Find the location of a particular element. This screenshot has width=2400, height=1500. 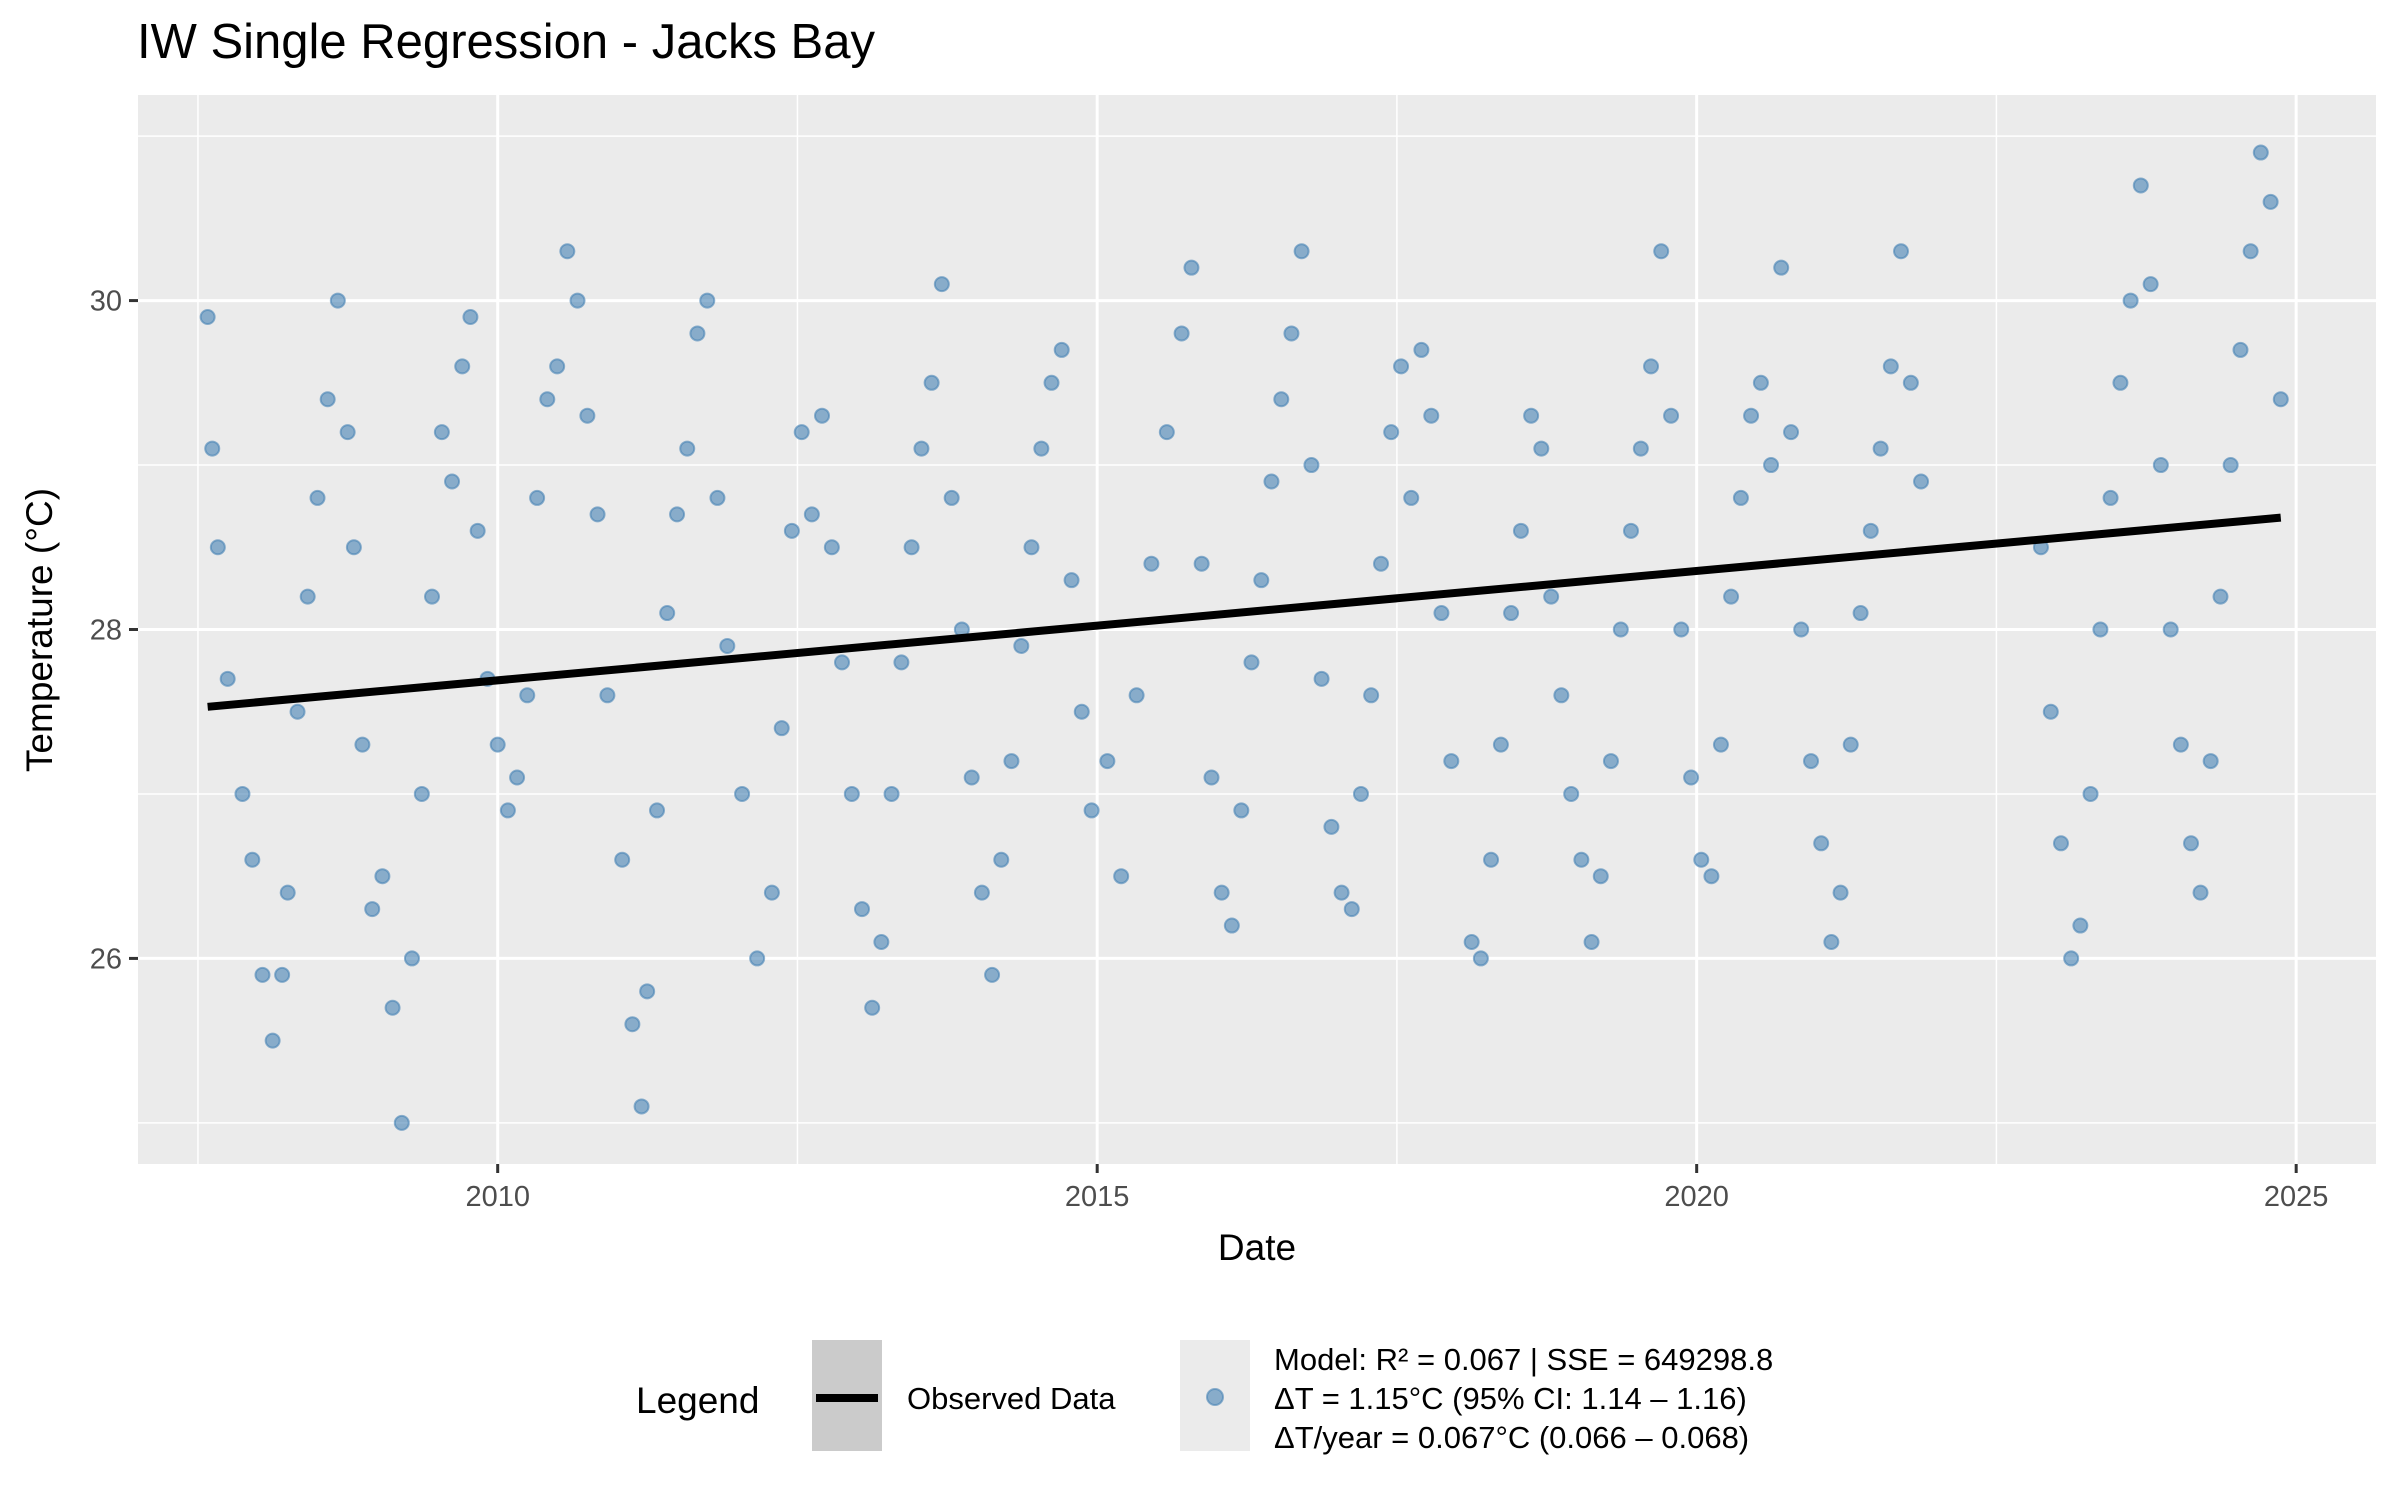

y-tick-label: 30 is located at coordinates (106, 302).